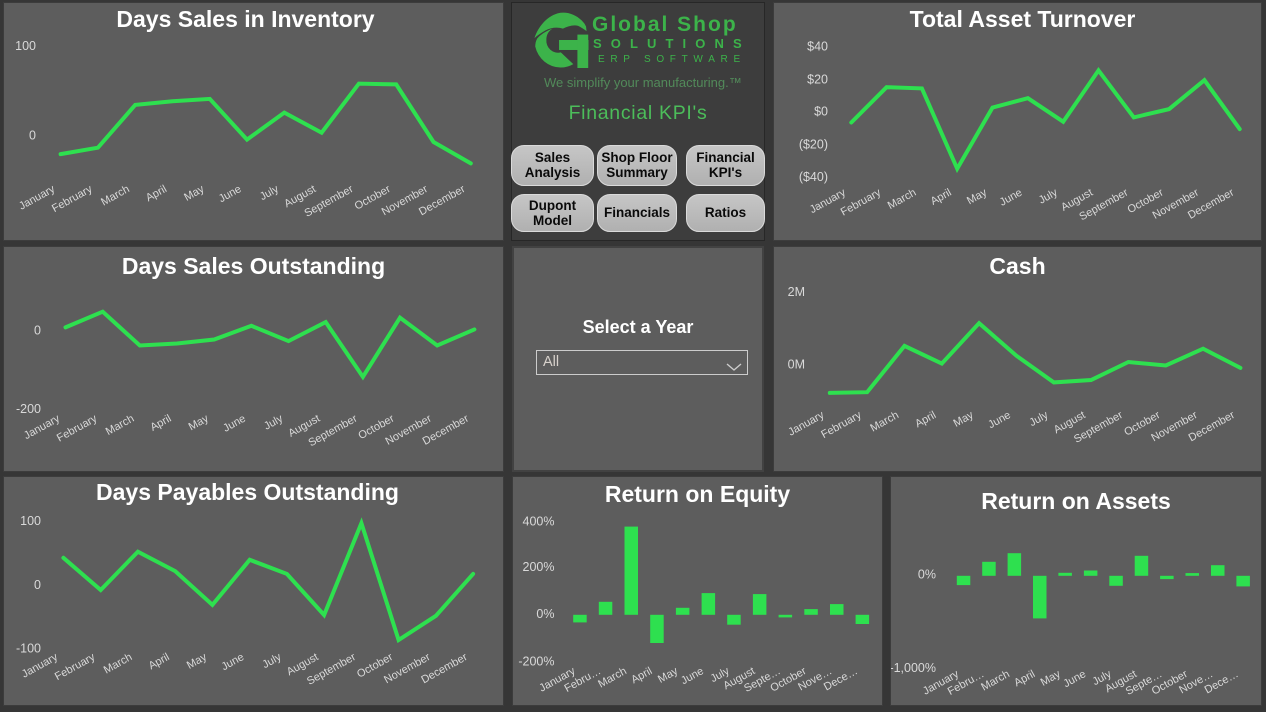  I want to click on svg-text: -1,000%, so click(913, 668).